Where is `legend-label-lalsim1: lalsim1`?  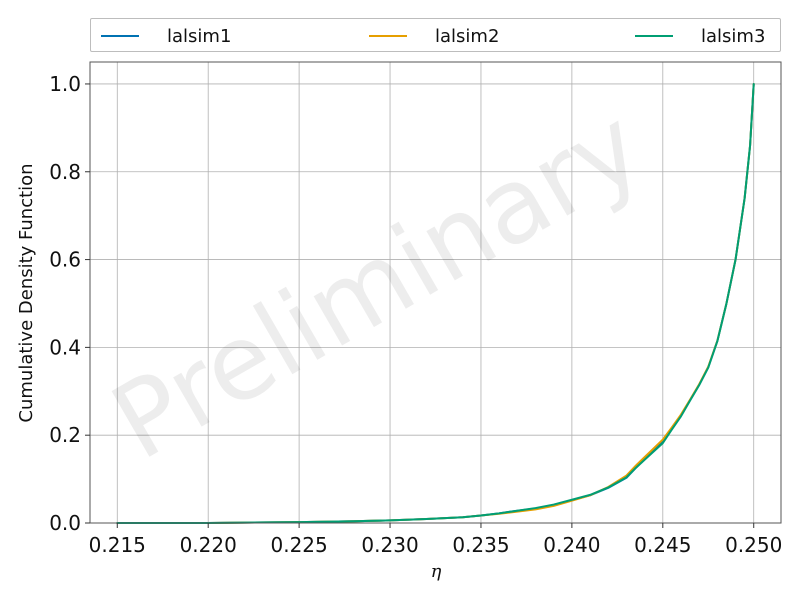
legend-label-lalsim1: lalsim1 is located at coordinates (199, 36).